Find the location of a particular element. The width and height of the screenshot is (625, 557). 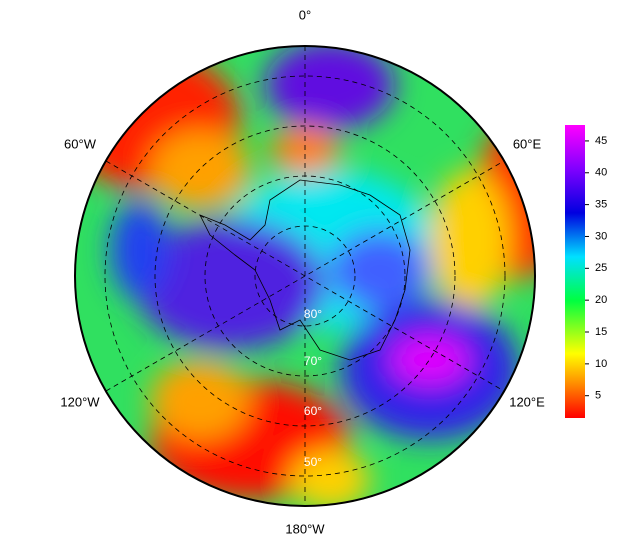

meridian-label: 120°W is located at coordinates (80, 401).